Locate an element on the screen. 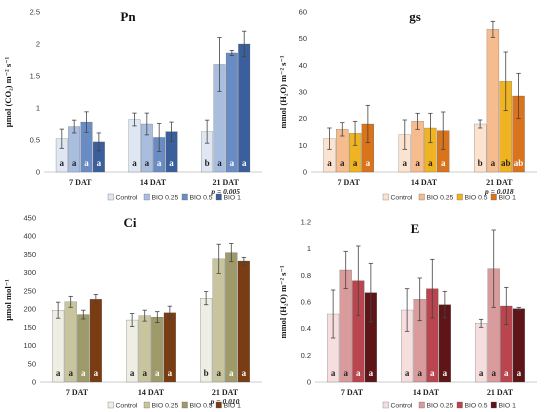  y-tick-label: 20 is located at coordinates (303, 118).